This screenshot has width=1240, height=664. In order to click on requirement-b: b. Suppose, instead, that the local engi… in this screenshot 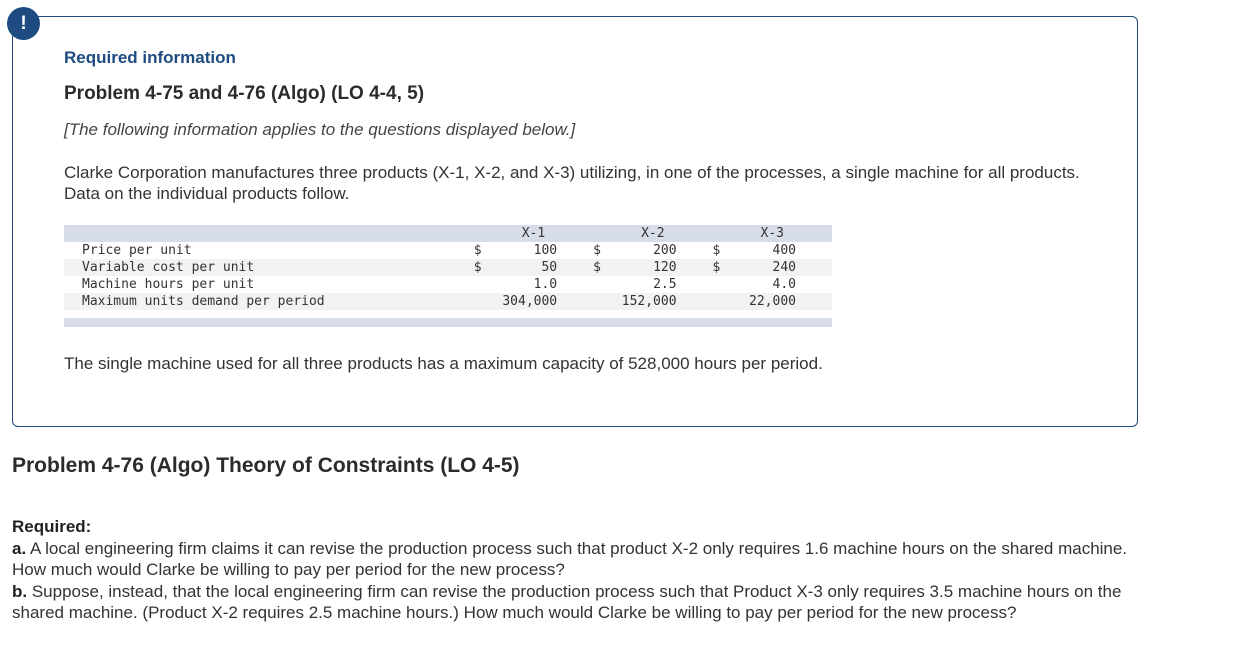, I will do `click(582, 602)`.